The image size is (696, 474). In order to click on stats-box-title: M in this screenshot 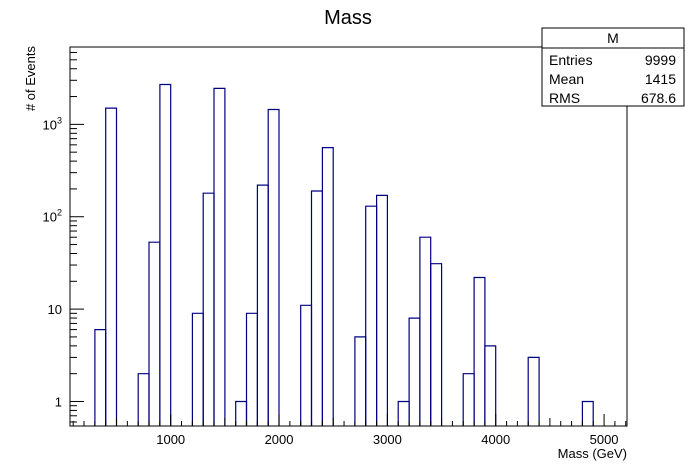, I will do `click(613, 38)`.